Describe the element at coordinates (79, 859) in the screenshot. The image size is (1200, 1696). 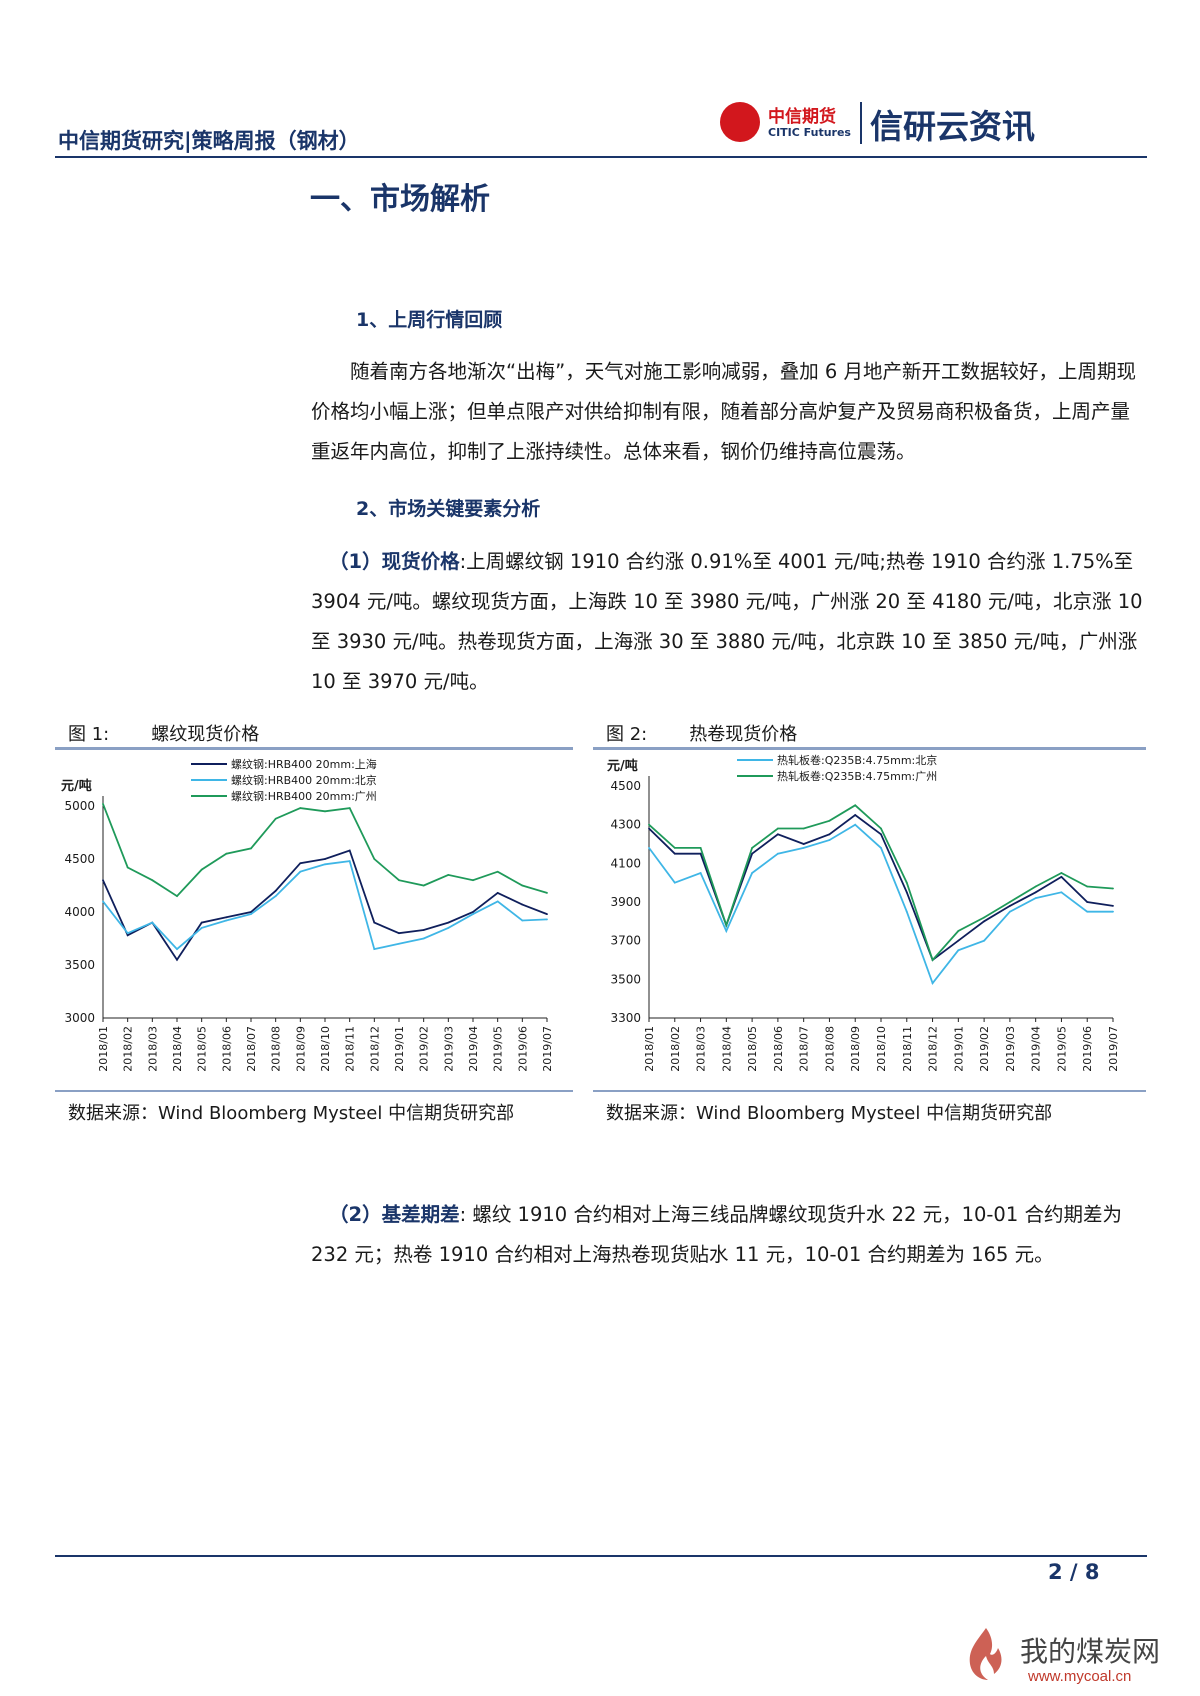
I see `y-tick-label: 4500` at that location.